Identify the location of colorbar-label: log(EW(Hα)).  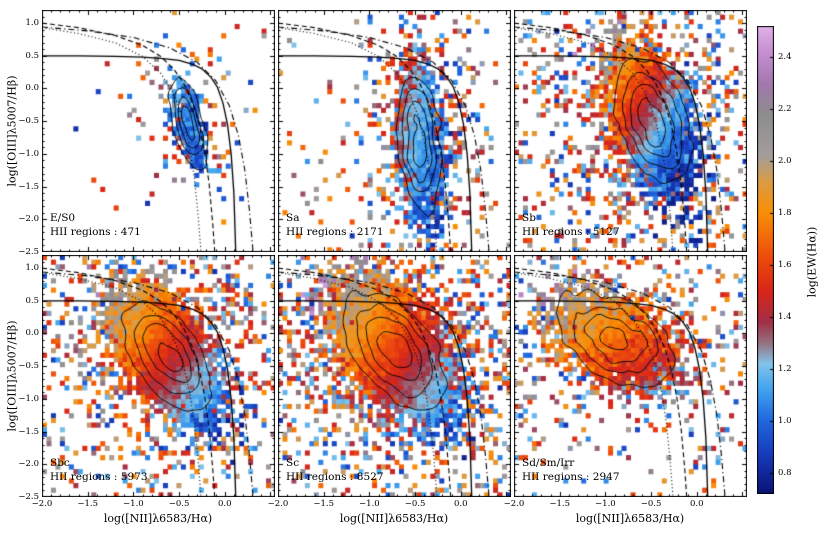
(812, 262).